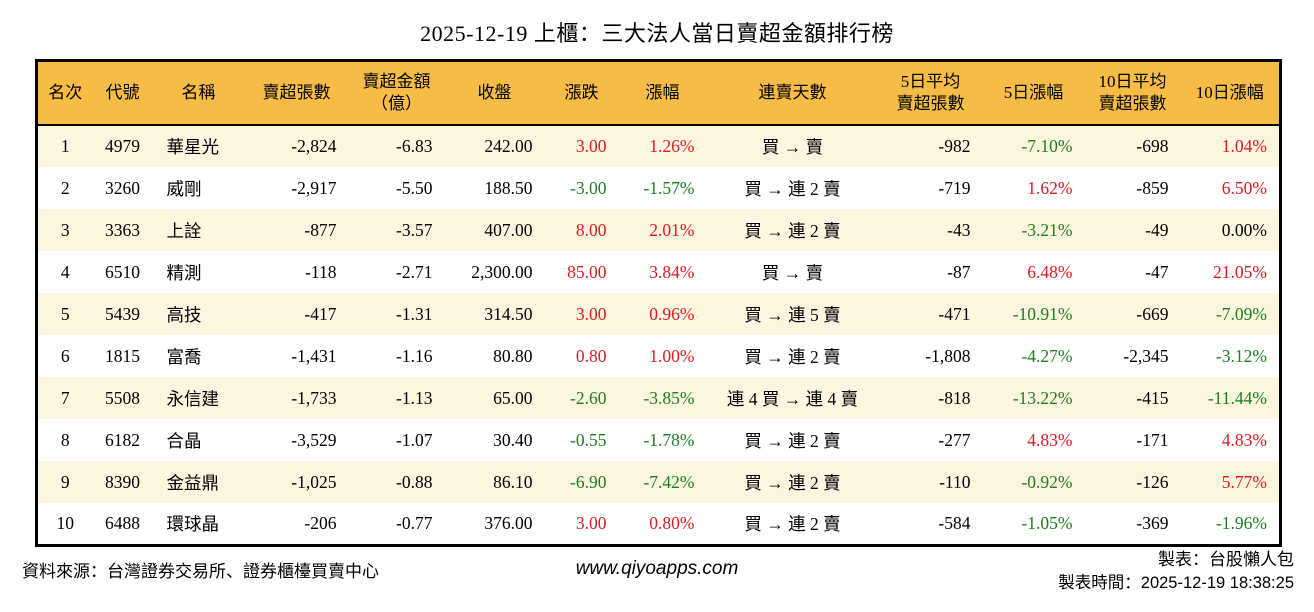  I want to click on cell-avg5: -818, so click(954, 397).